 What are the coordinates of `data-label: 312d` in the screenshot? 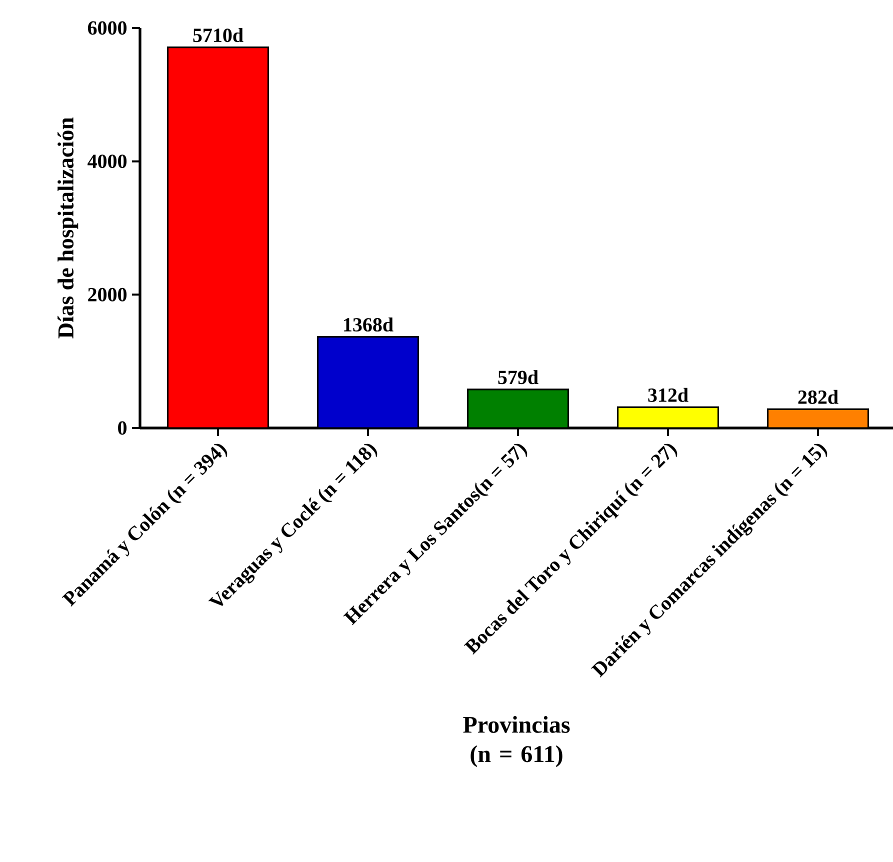 It's located at (668, 395).